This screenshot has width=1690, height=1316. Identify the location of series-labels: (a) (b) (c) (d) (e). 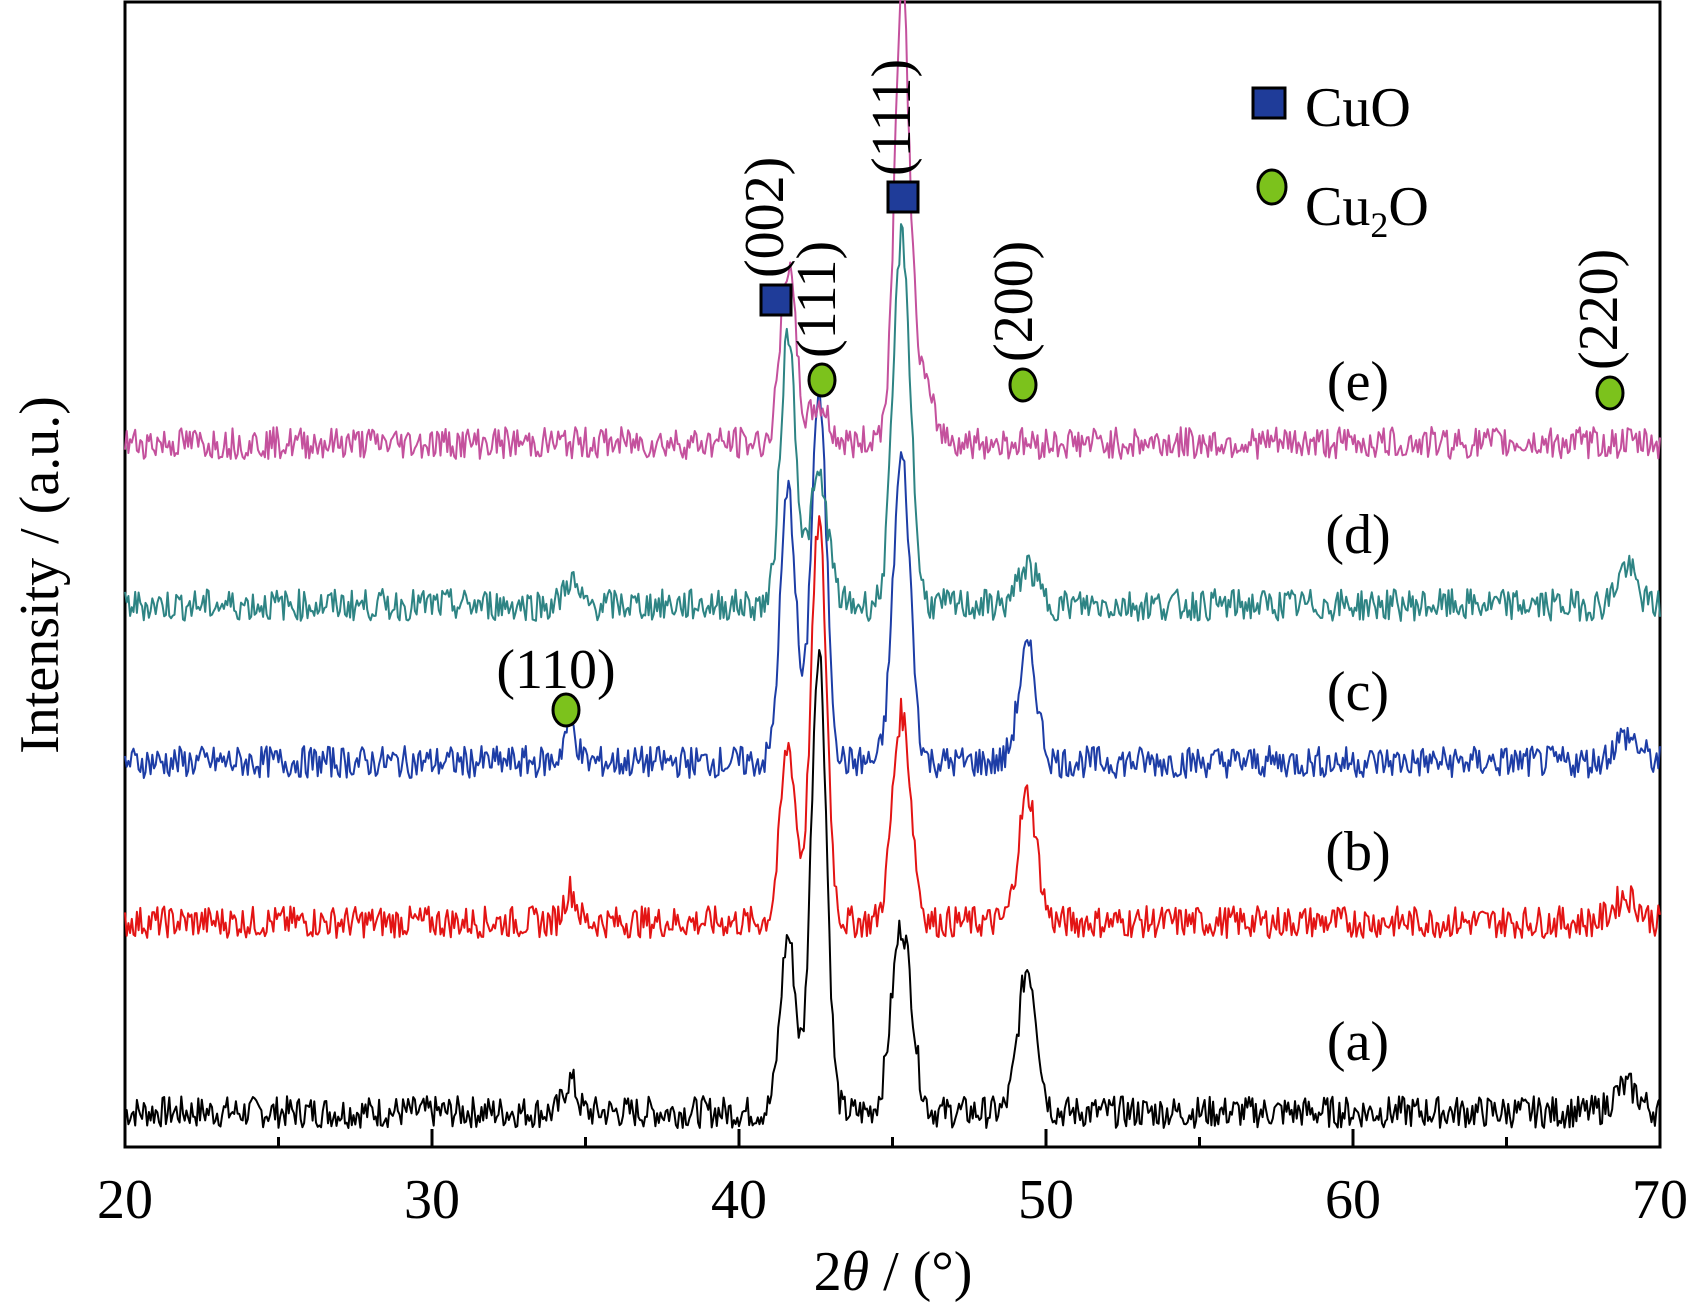
(1357, 712).